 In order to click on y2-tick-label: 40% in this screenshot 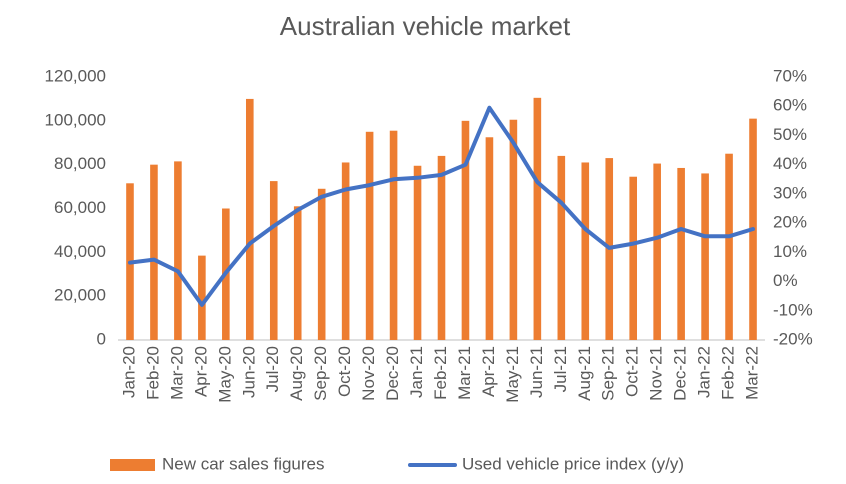, I will do `click(790, 163)`.